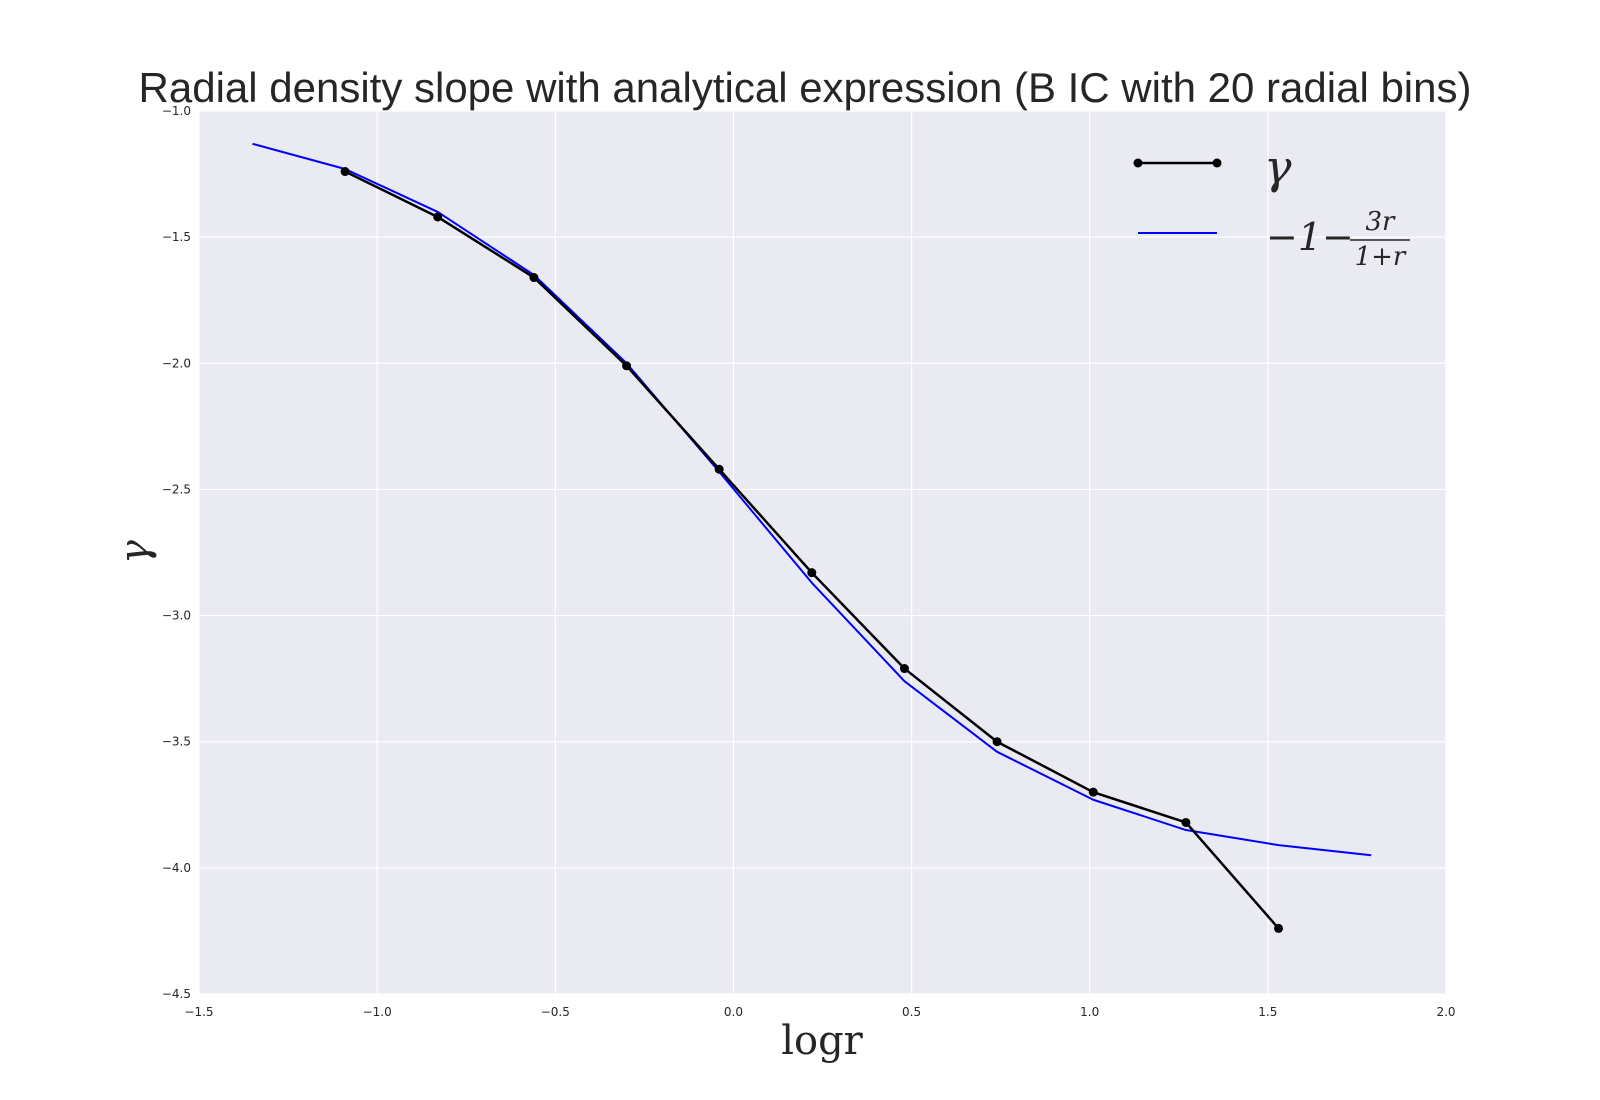  I want to click on legend: γ −1− 3r 1+r, so click(1271, 206).